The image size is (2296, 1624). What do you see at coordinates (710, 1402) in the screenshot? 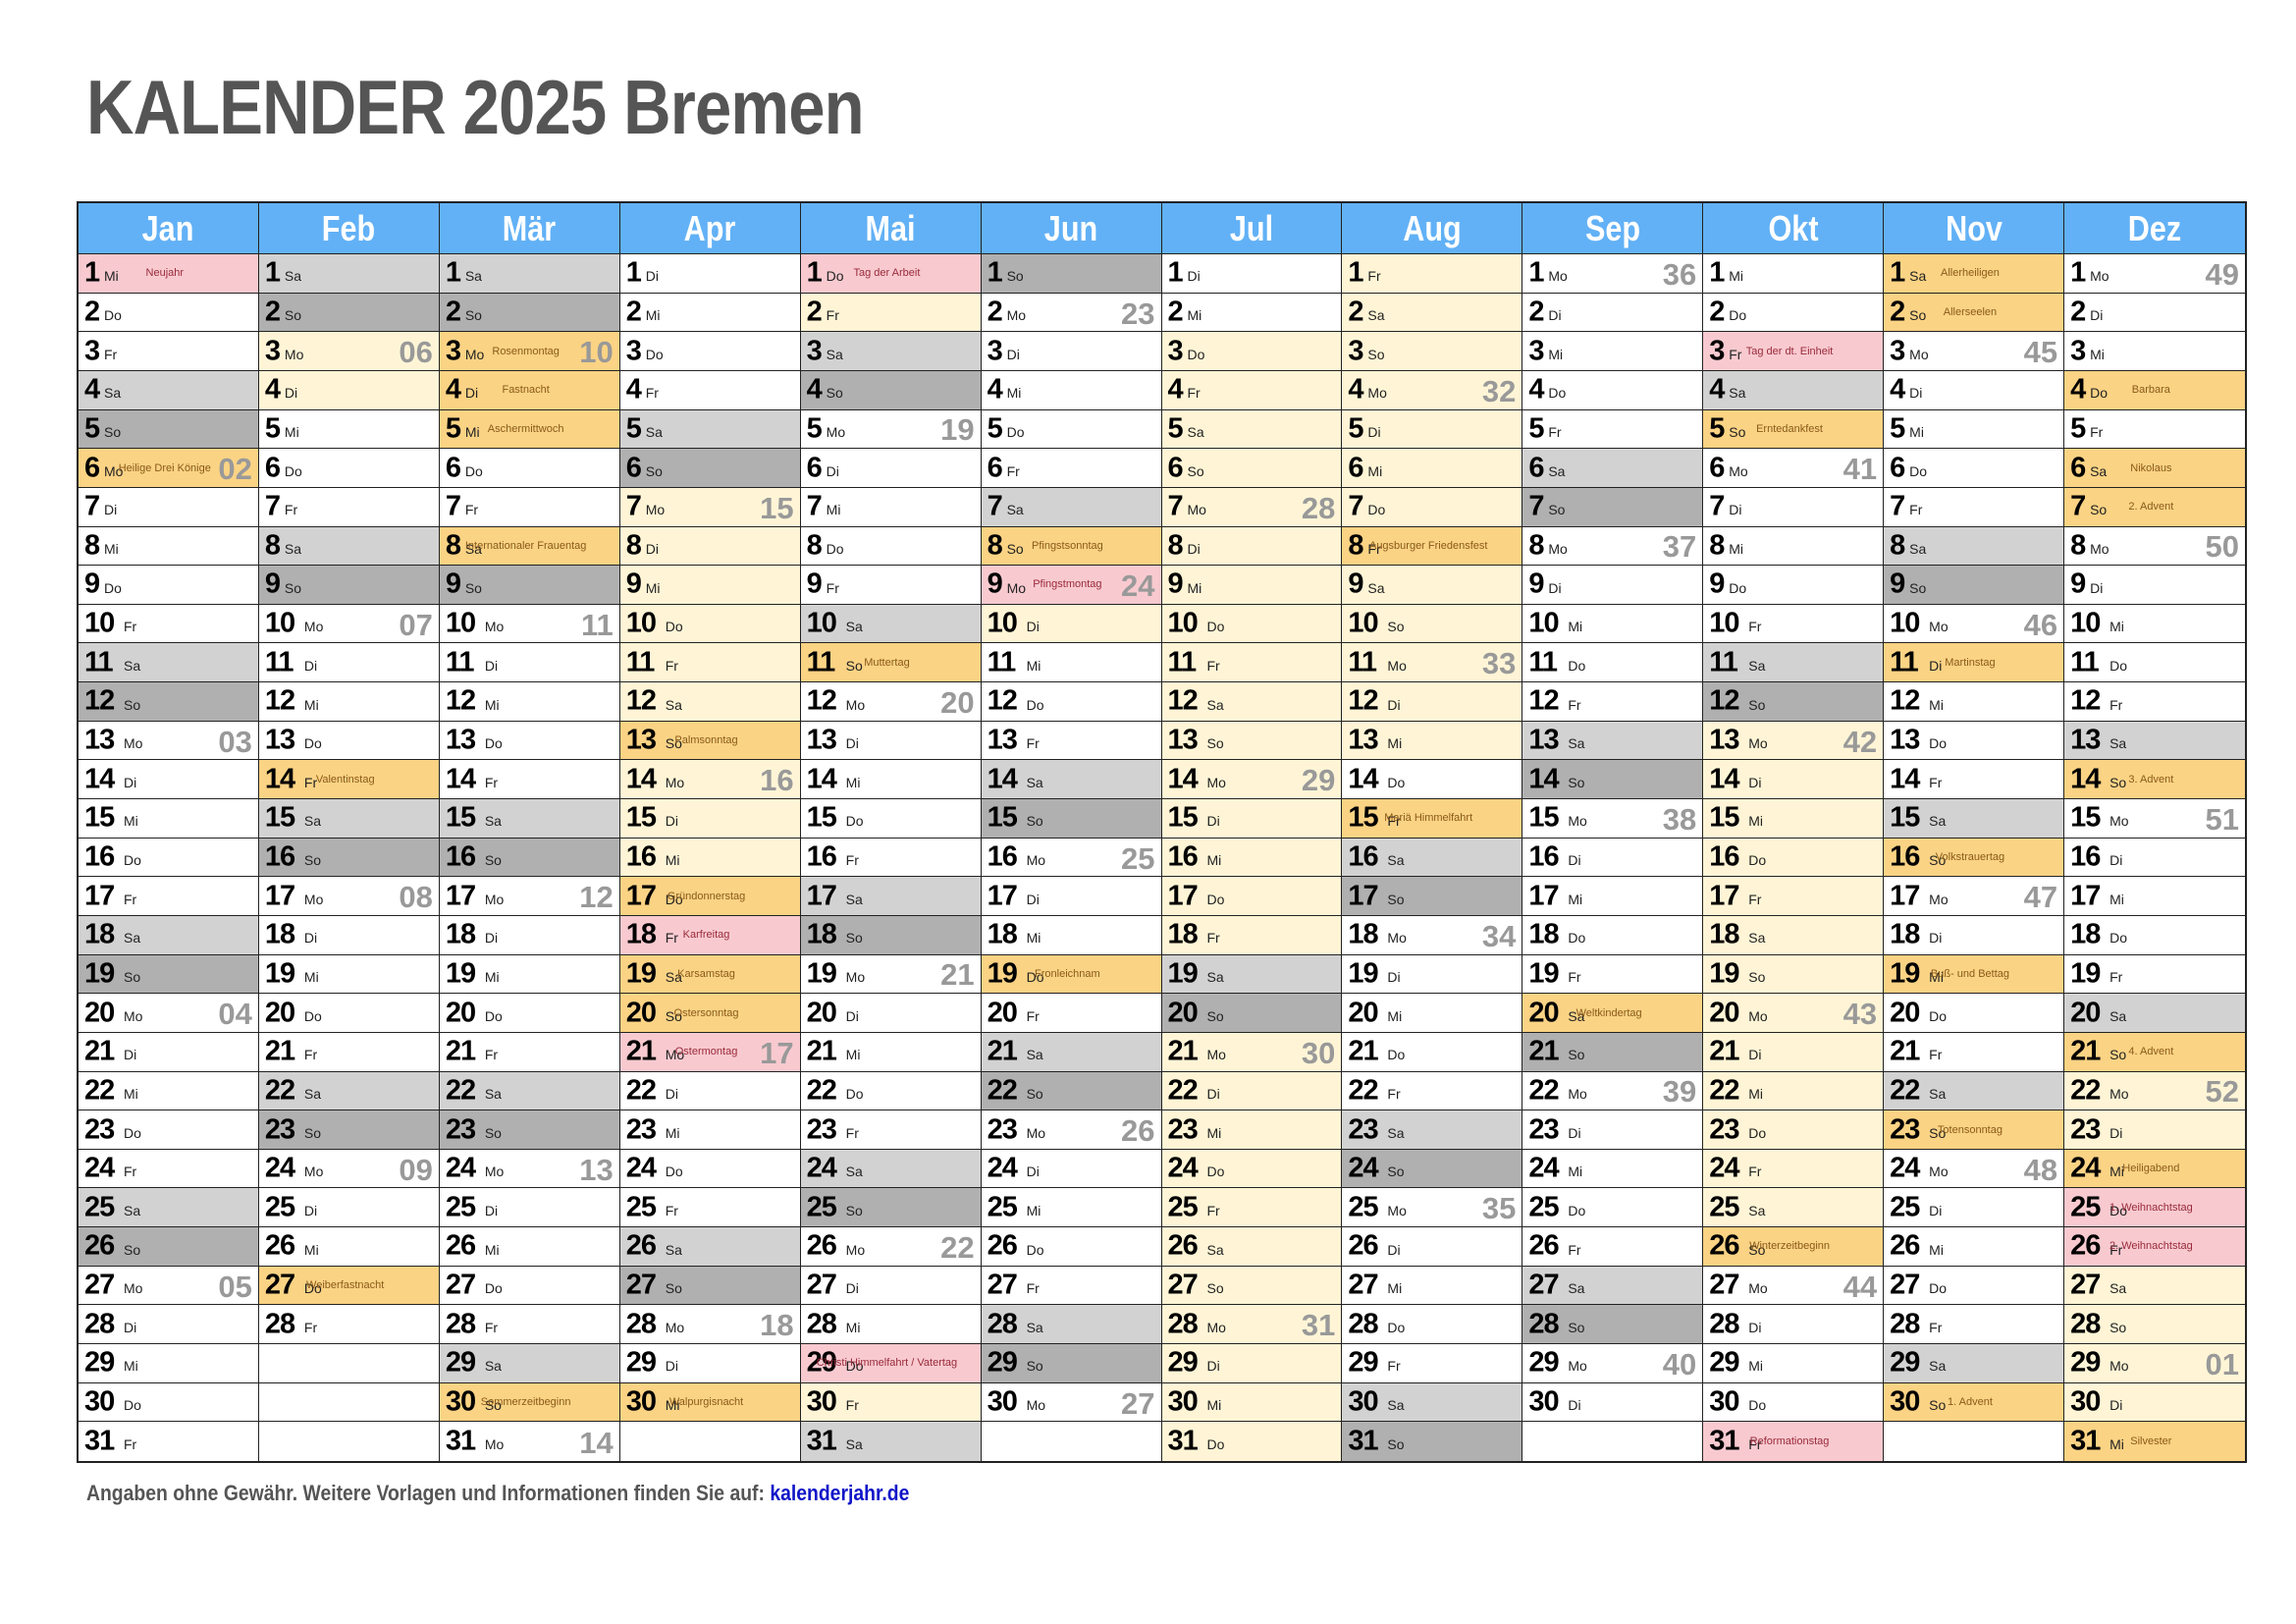
I see `day-cell: 30 Mi Walpurgisnacht` at bounding box center [710, 1402].